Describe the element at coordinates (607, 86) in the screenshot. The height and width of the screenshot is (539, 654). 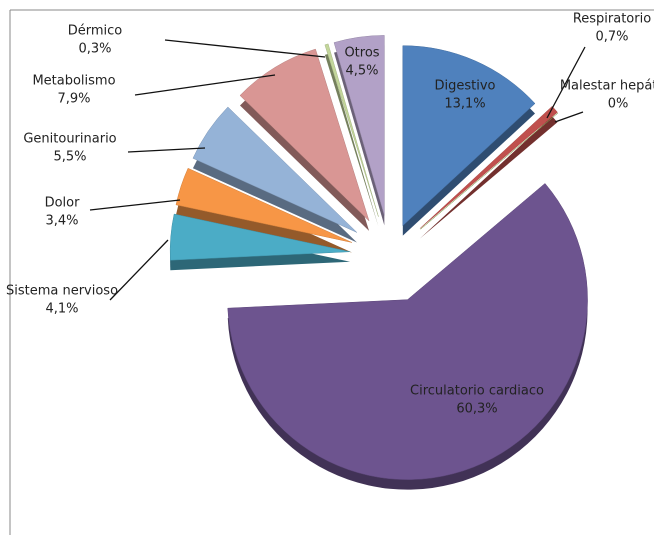
I see `slice-label: Malestar hepático` at that location.